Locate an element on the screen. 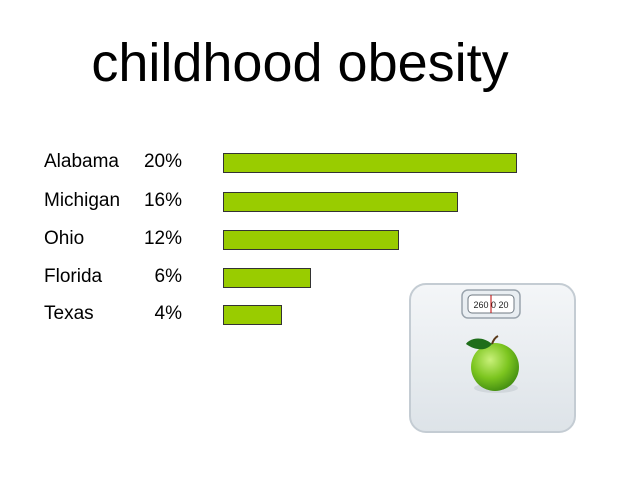 This screenshot has height=478, width=638. scale-dial: 260 0 20 is located at coordinates (491, 304).